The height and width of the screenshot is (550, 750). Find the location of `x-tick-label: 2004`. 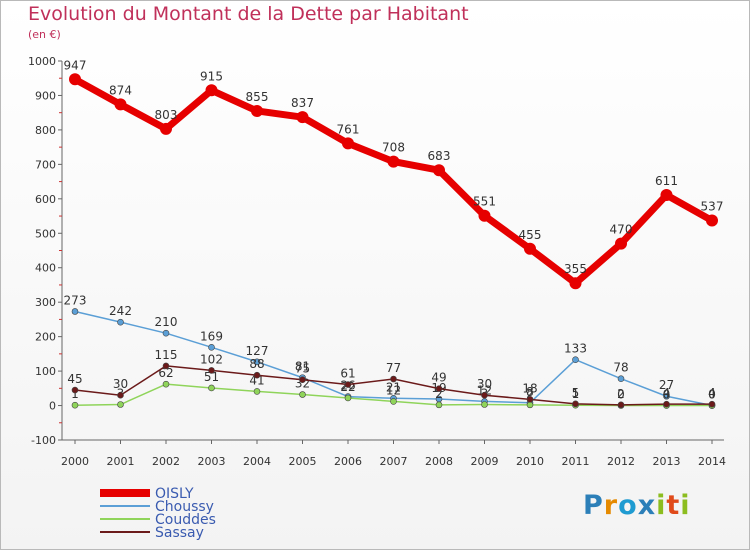

x-tick-label: 2004 is located at coordinates (257, 461).